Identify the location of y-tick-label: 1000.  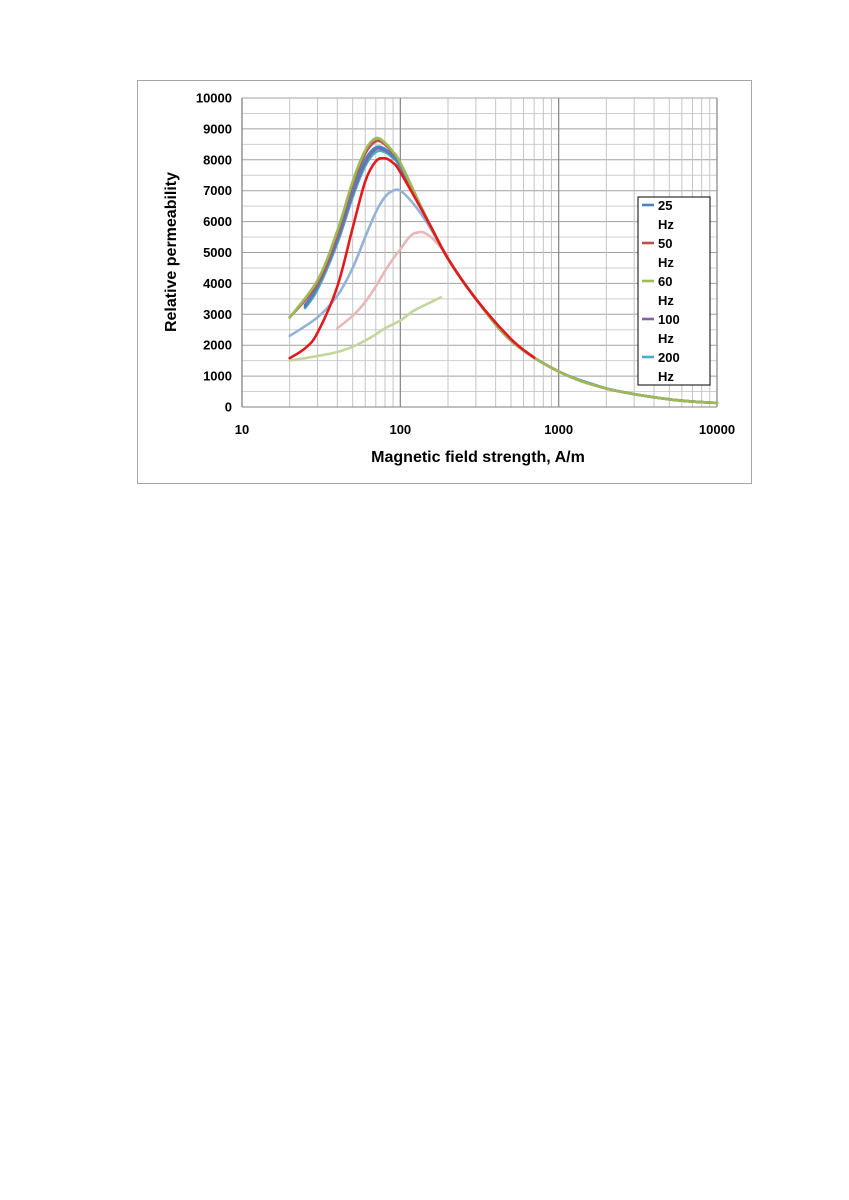
(217, 376).